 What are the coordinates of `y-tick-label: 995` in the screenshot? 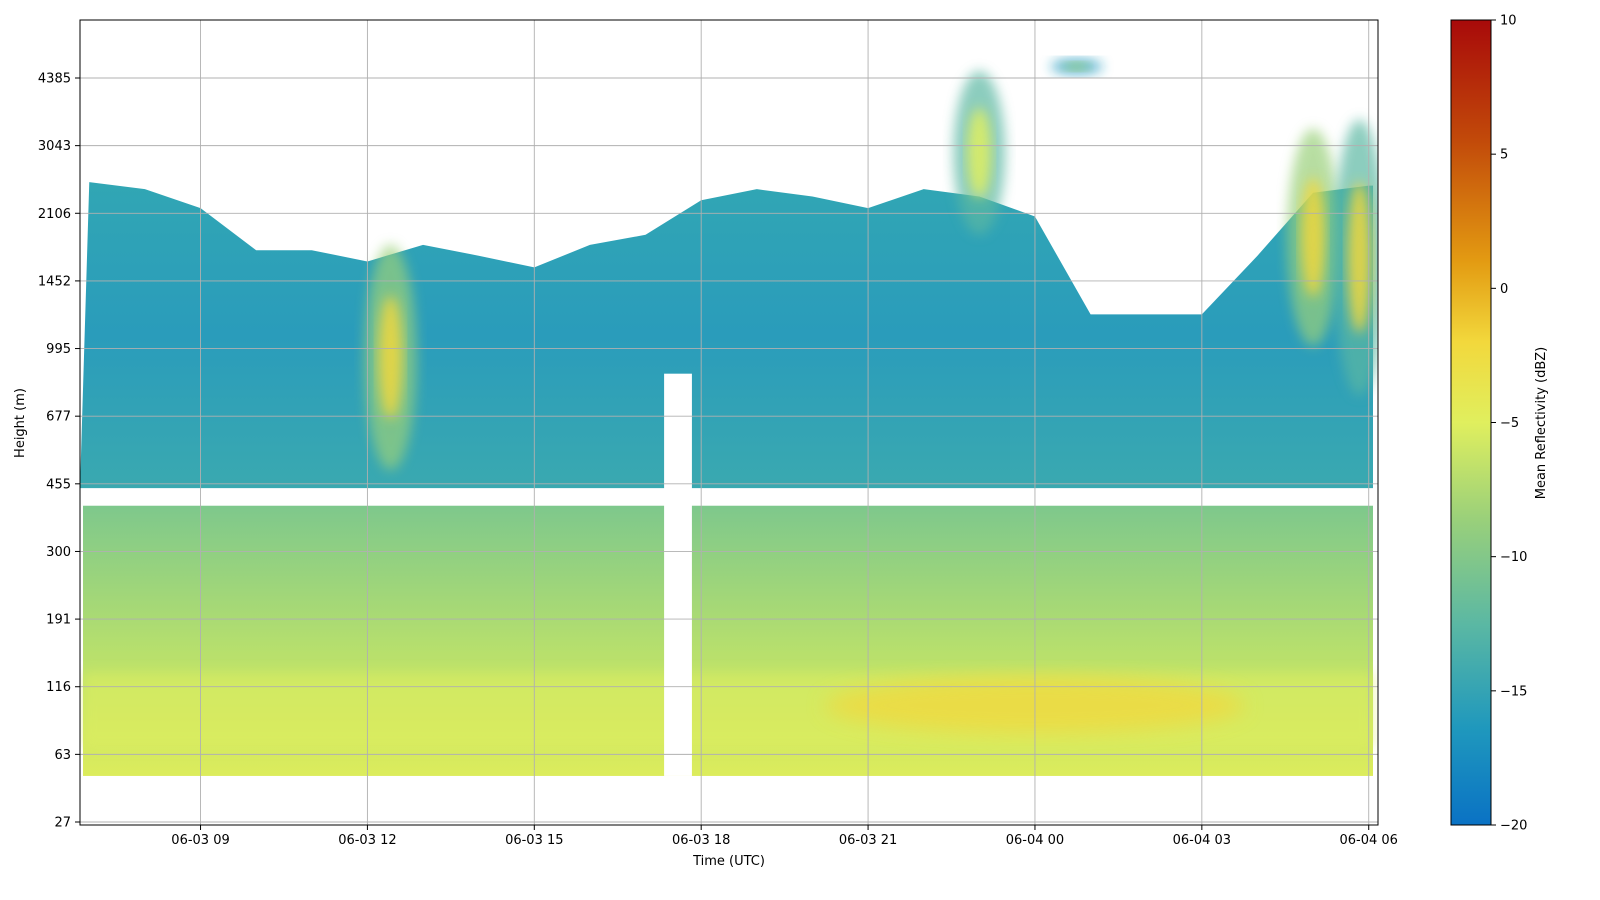 It's located at (58, 349).